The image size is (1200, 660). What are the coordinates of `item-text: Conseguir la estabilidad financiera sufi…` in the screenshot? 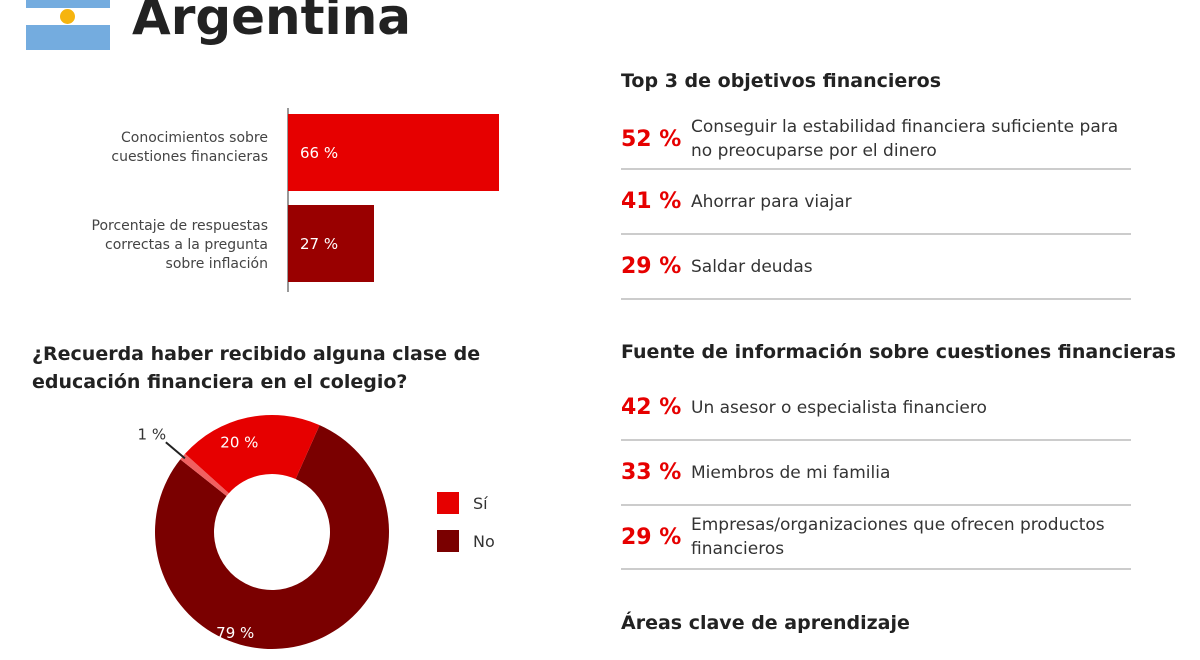 It's located at (905, 139).